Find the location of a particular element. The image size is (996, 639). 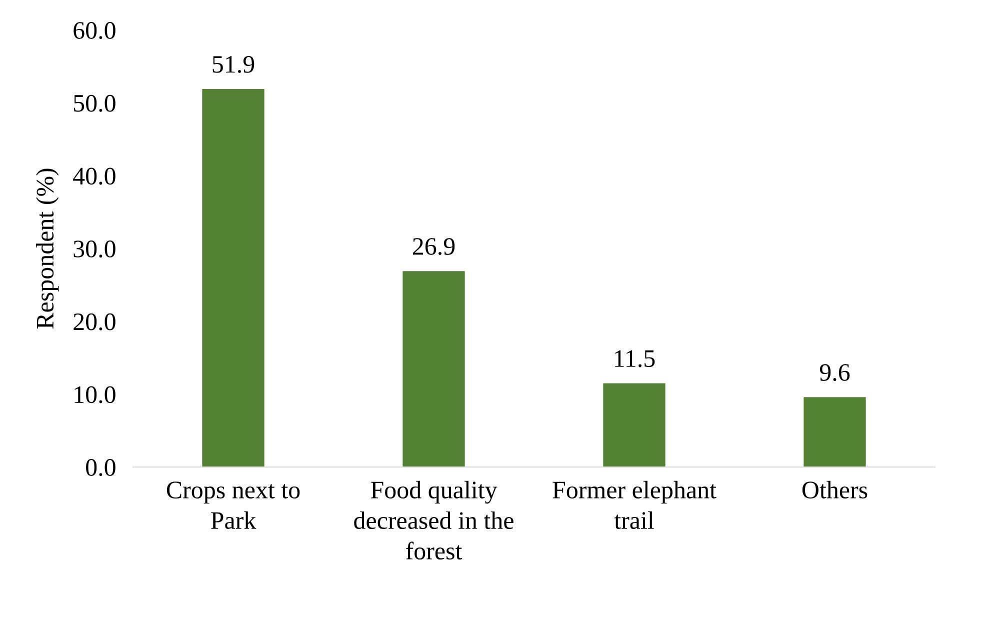

data-label: 11.5 is located at coordinates (635, 359).